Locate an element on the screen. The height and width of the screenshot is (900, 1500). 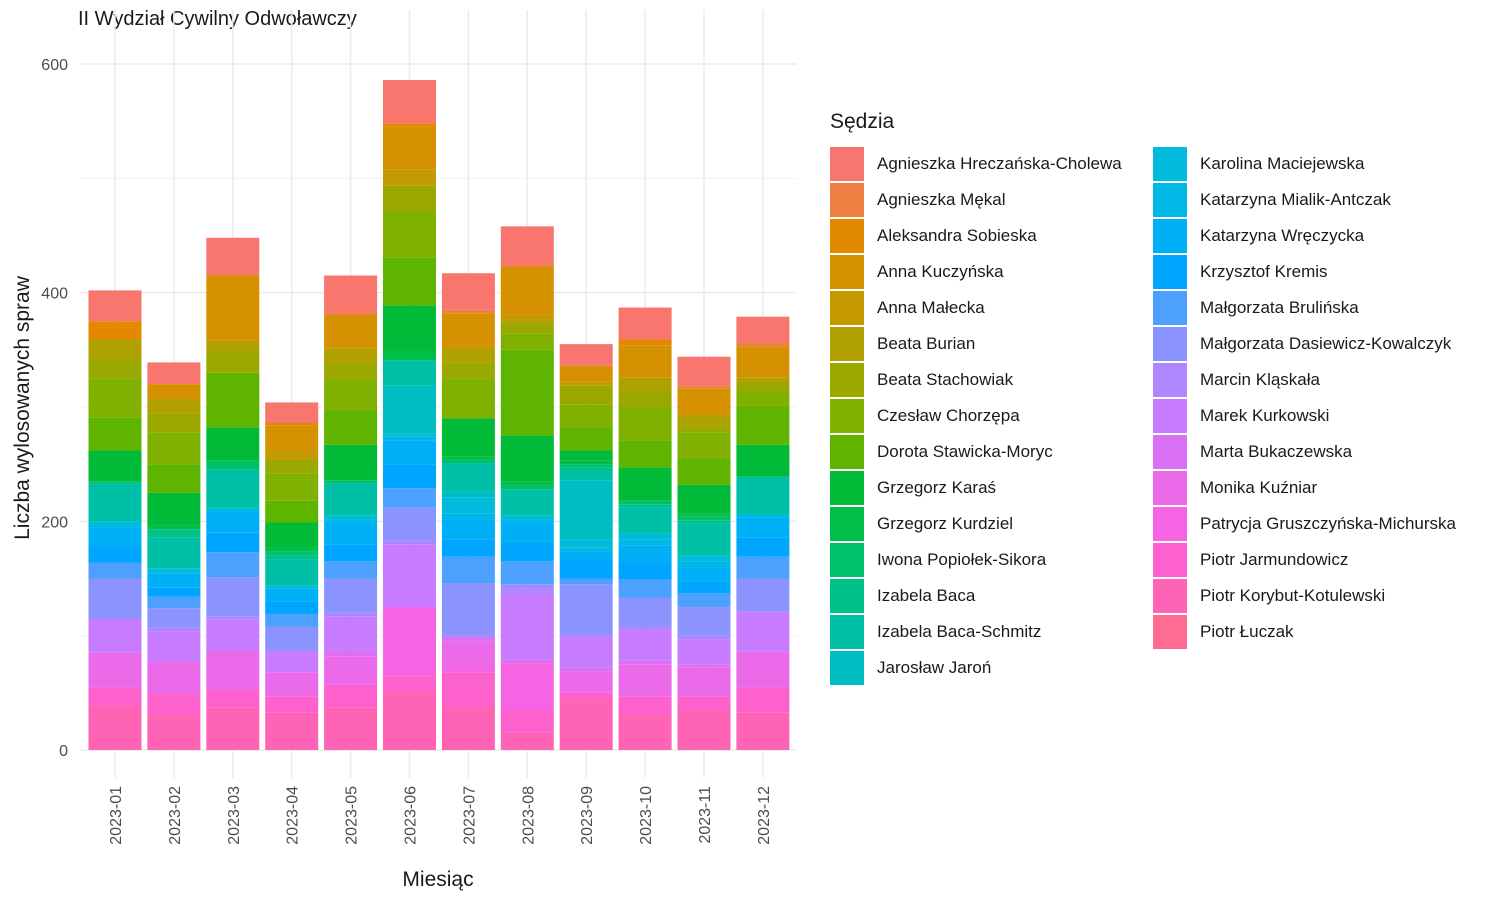
legend-item: Katarzyna Wręczycka is located at coordinates (1318, 236).